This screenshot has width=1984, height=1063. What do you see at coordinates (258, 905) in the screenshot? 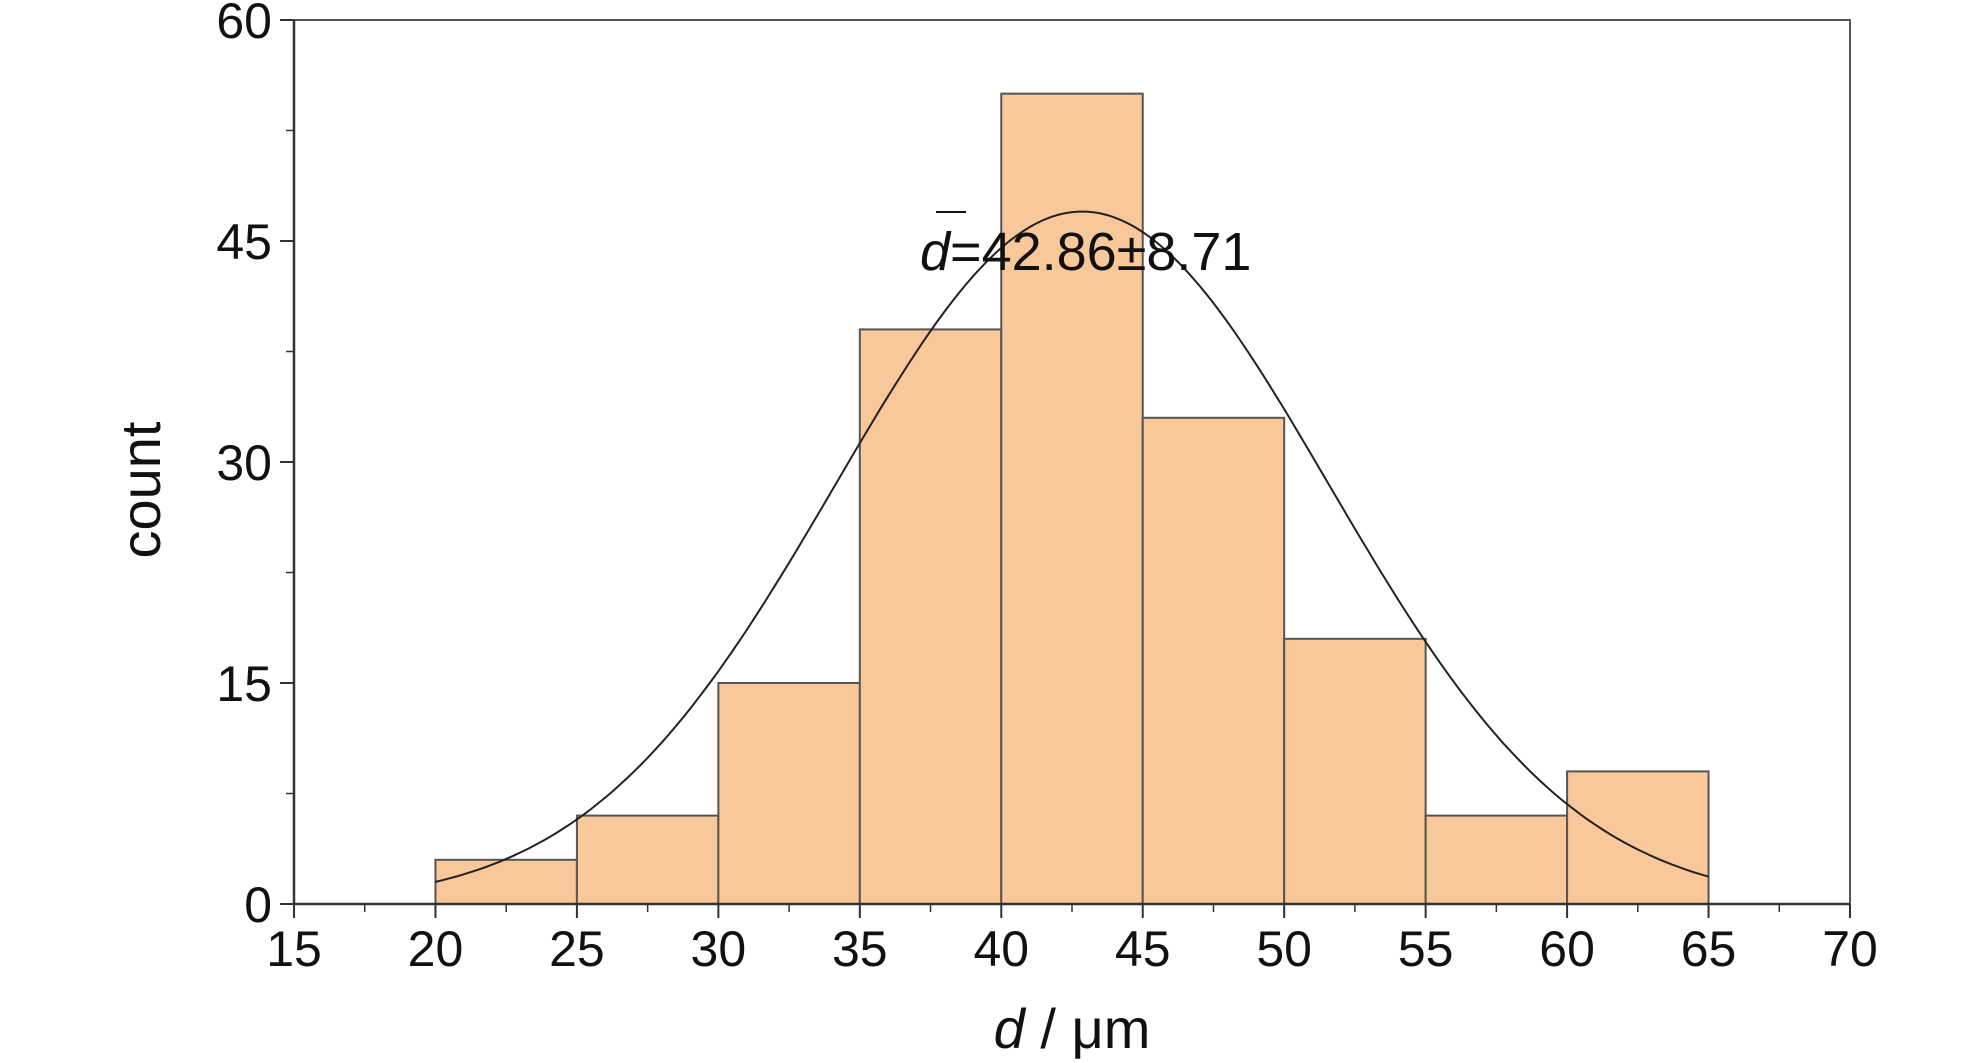
I see `y-tick-label-0: 0` at bounding box center [258, 905].